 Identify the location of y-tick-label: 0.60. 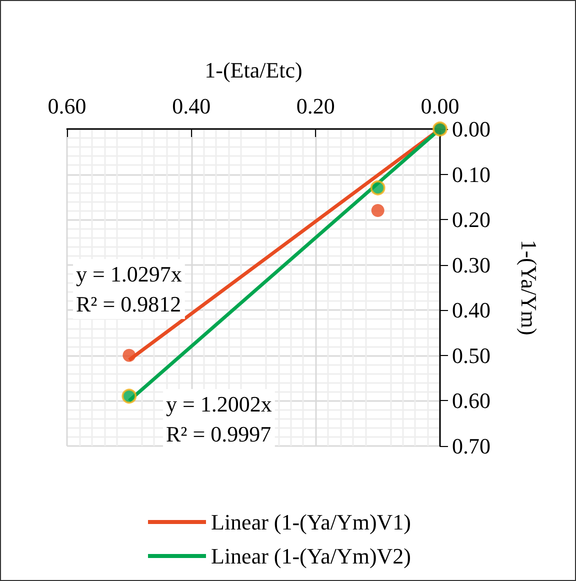
(471, 401).